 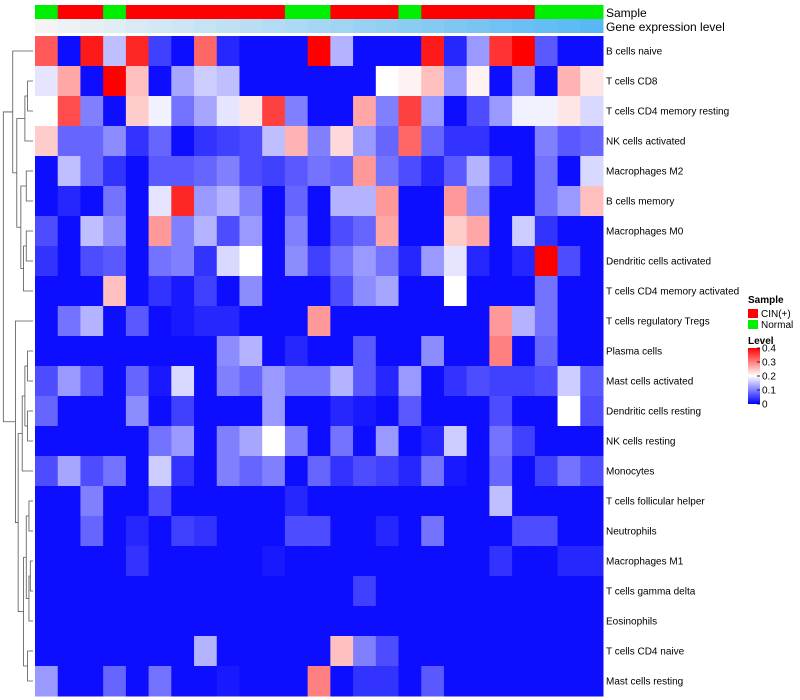 What do you see at coordinates (655, 502) in the screenshot?
I see `row-label: T cells follicular helper` at bounding box center [655, 502].